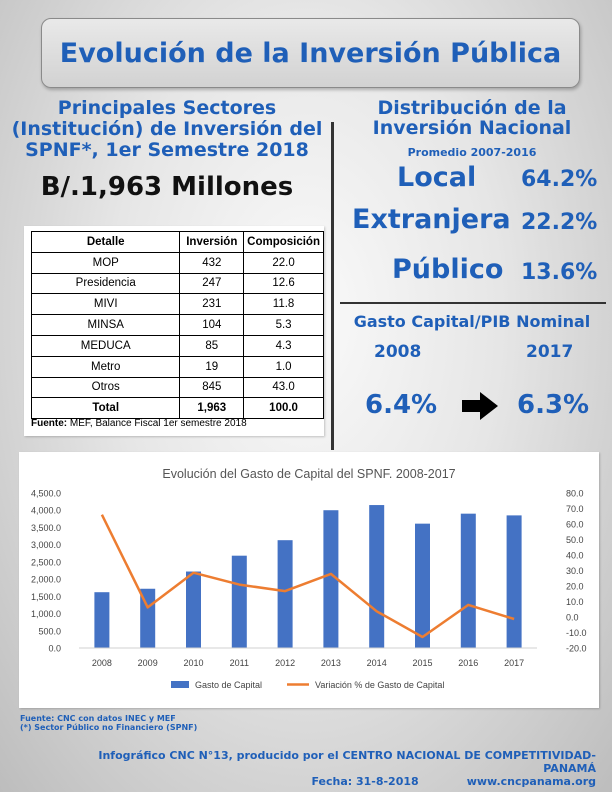 The height and width of the screenshot is (792, 612). What do you see at coordinates (212, 345) in the screenshot?
I see `cell-inversion: 85` at bounding box center [212, 345].